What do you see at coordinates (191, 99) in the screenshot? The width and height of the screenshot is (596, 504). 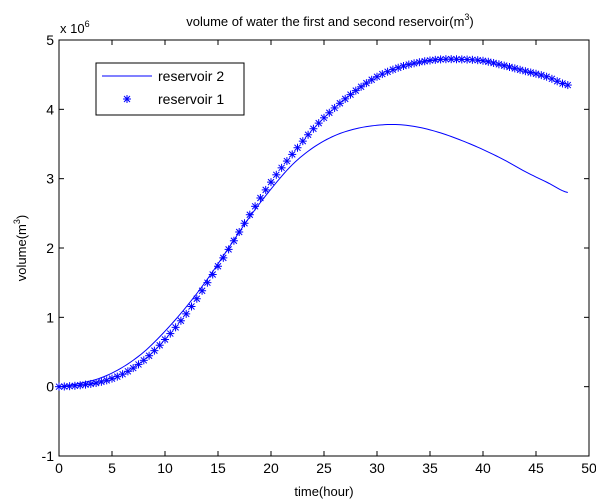 I see `legend-label-reservoir-1: reservoir 1` at bounding box center [191, 99].